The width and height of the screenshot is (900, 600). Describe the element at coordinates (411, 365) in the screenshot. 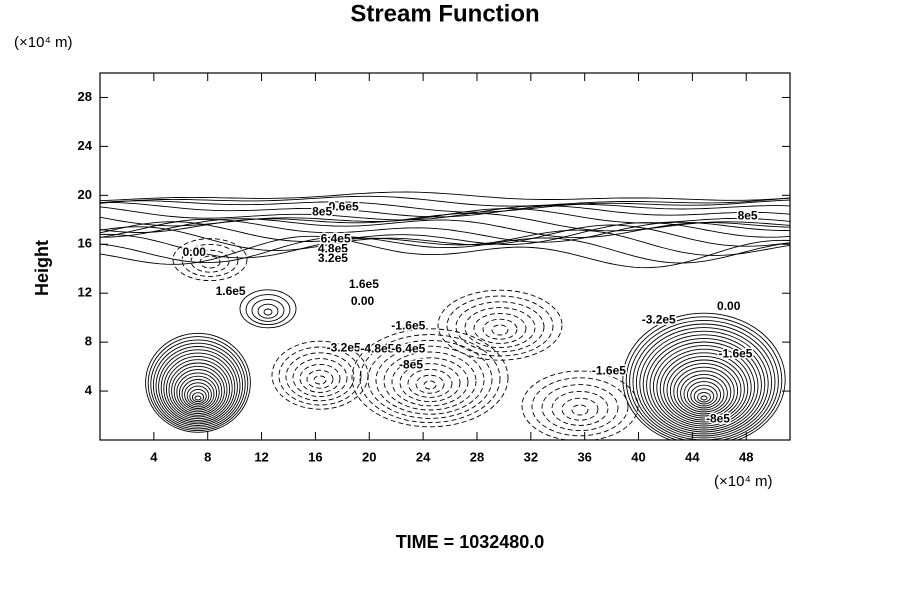

I see `contour-label: -8e5` at that location.